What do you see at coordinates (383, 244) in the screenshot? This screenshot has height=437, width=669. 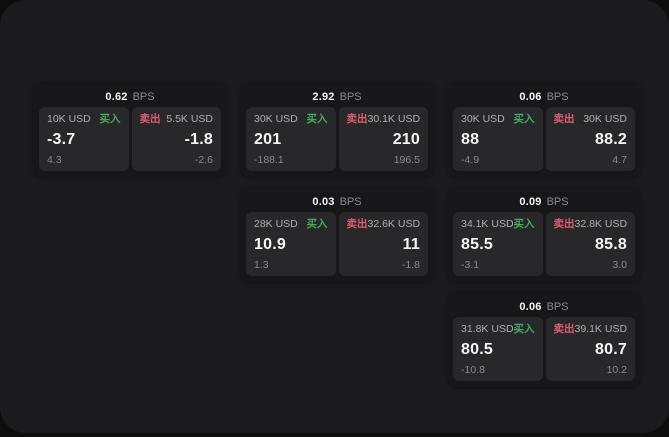 I see `sell-panel: 卖出 32.6K USD 11 -1.8` at bounding box center [383, 244].